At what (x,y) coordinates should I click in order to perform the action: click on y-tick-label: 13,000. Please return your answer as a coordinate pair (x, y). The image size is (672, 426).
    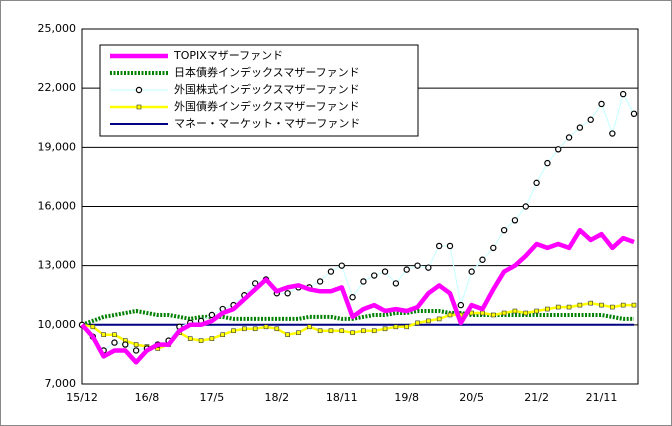
    Looking at the image, I should click on (57, 265).